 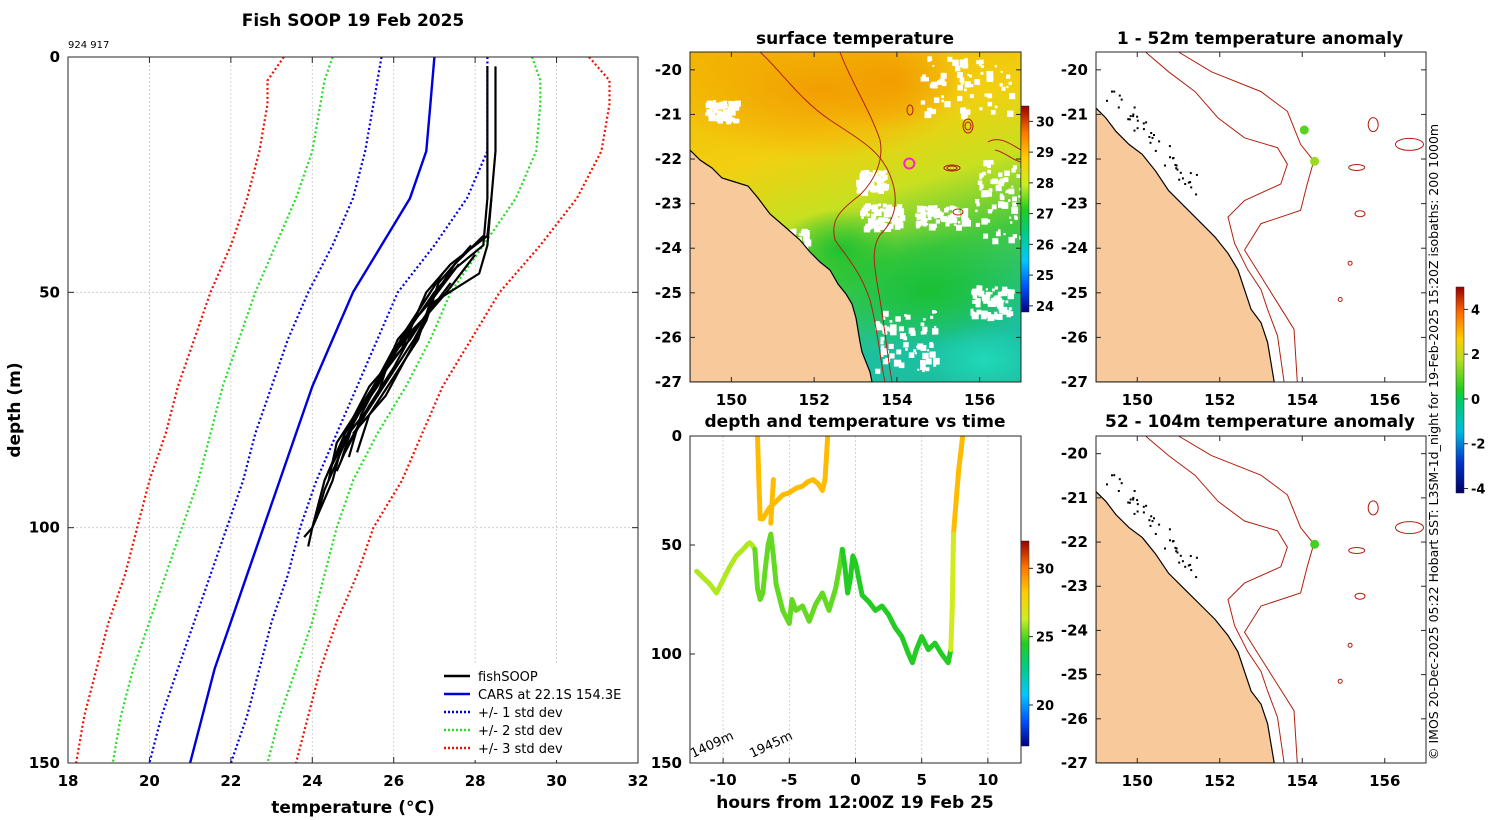 I want to click on profile-ylabel: depth (m), so click(x=15, y=409).